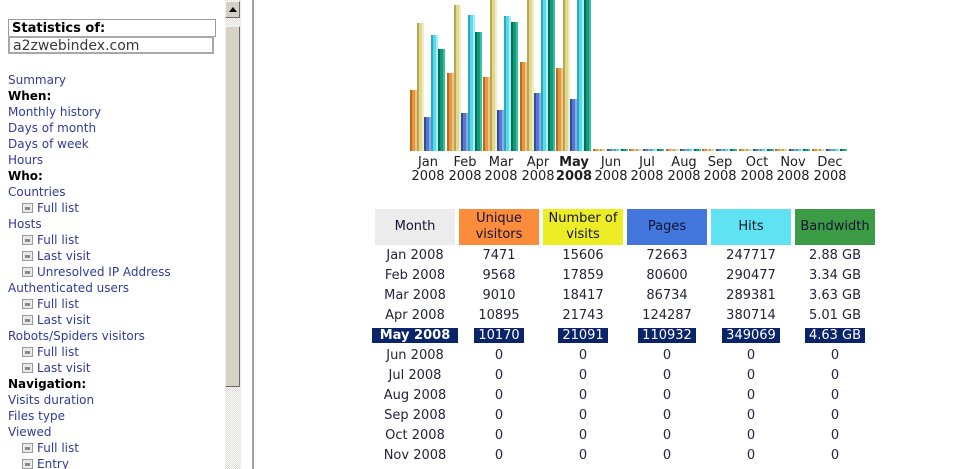  I want to click on table-cell: Jan 2008, so click(415, 255).